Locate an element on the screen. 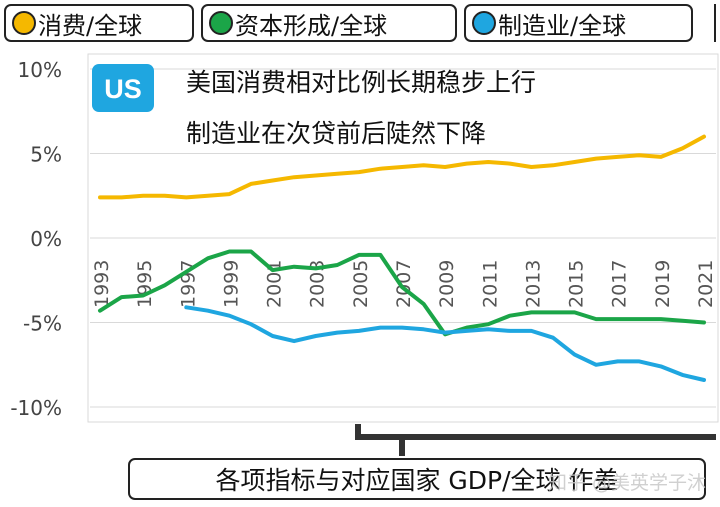 The height and width of the screenshot is (507, 720). annotation-consumption: 美国消费相对比例长期稳步上行 is located at coordinates (361, 82).